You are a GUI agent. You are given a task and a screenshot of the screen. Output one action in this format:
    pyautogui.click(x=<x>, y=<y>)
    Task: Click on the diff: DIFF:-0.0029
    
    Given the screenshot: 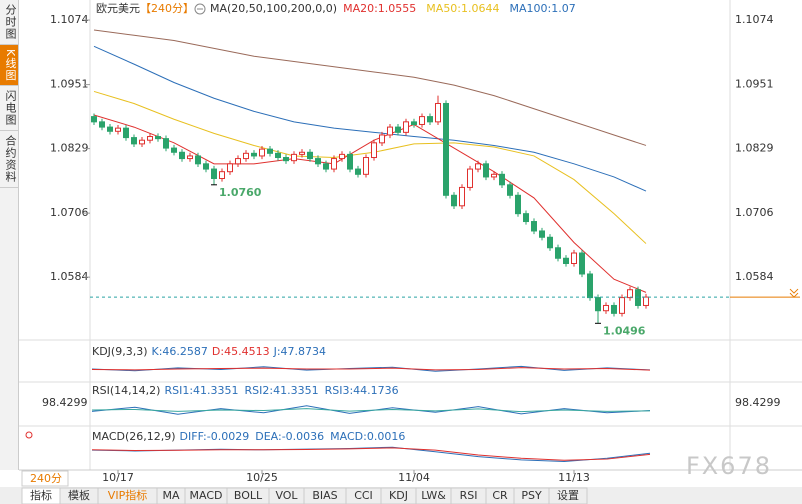 What is the action you would take?
    pyautogui.click(x=215, y=436)
    